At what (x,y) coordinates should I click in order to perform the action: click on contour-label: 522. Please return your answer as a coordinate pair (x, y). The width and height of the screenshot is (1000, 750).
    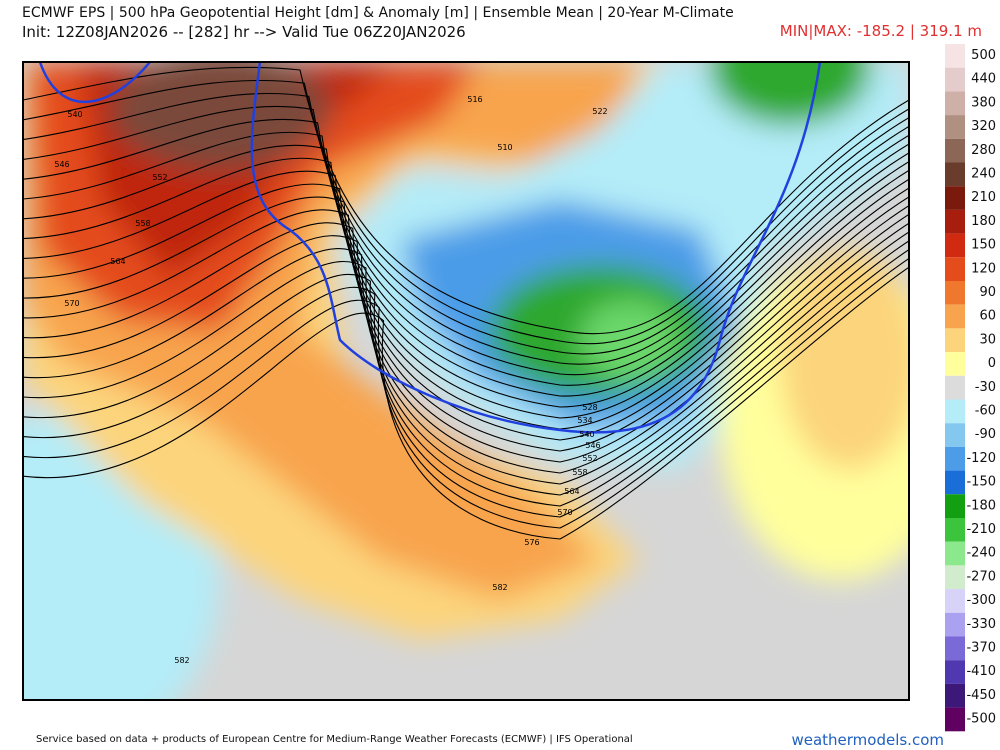
    Looking at the image, I should click on (599, 111).